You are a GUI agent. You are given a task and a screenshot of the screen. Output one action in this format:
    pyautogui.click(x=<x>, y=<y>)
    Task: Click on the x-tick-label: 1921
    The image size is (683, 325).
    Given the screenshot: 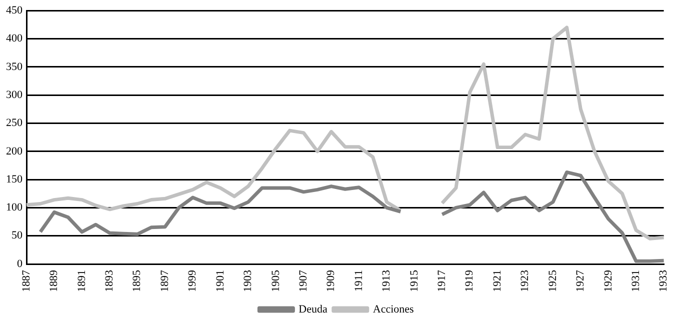 What is the action you would take?
    pyautogui.click(x=497, y=281)
    